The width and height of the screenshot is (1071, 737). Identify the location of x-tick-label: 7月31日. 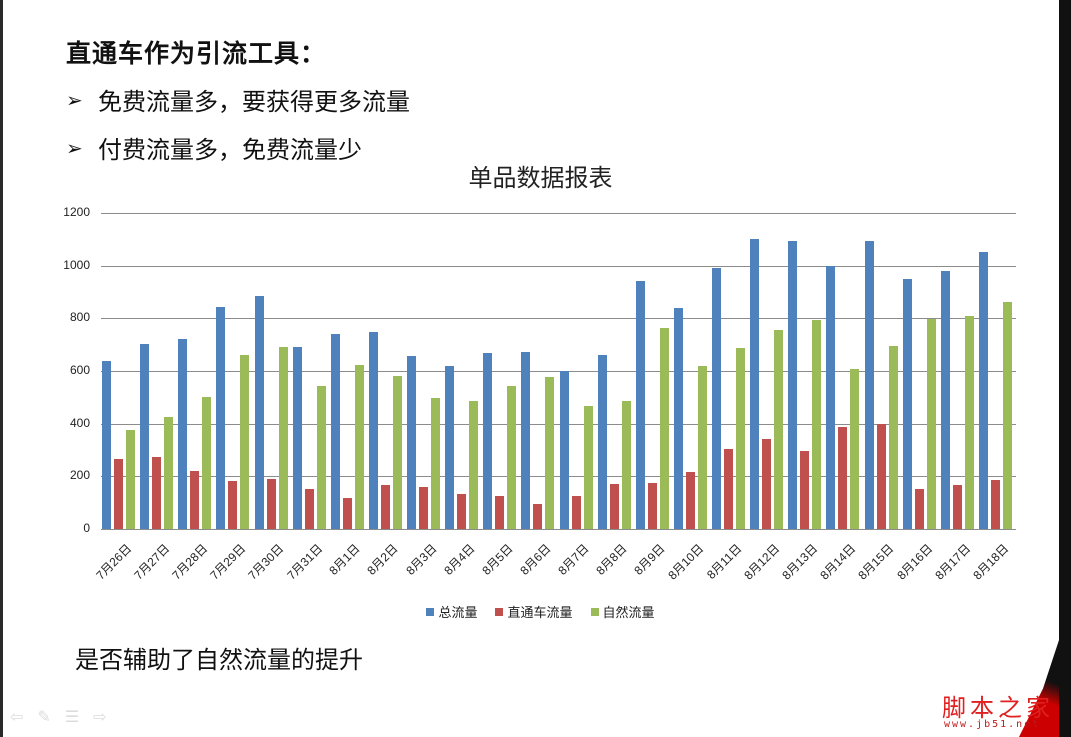
(304, 562).